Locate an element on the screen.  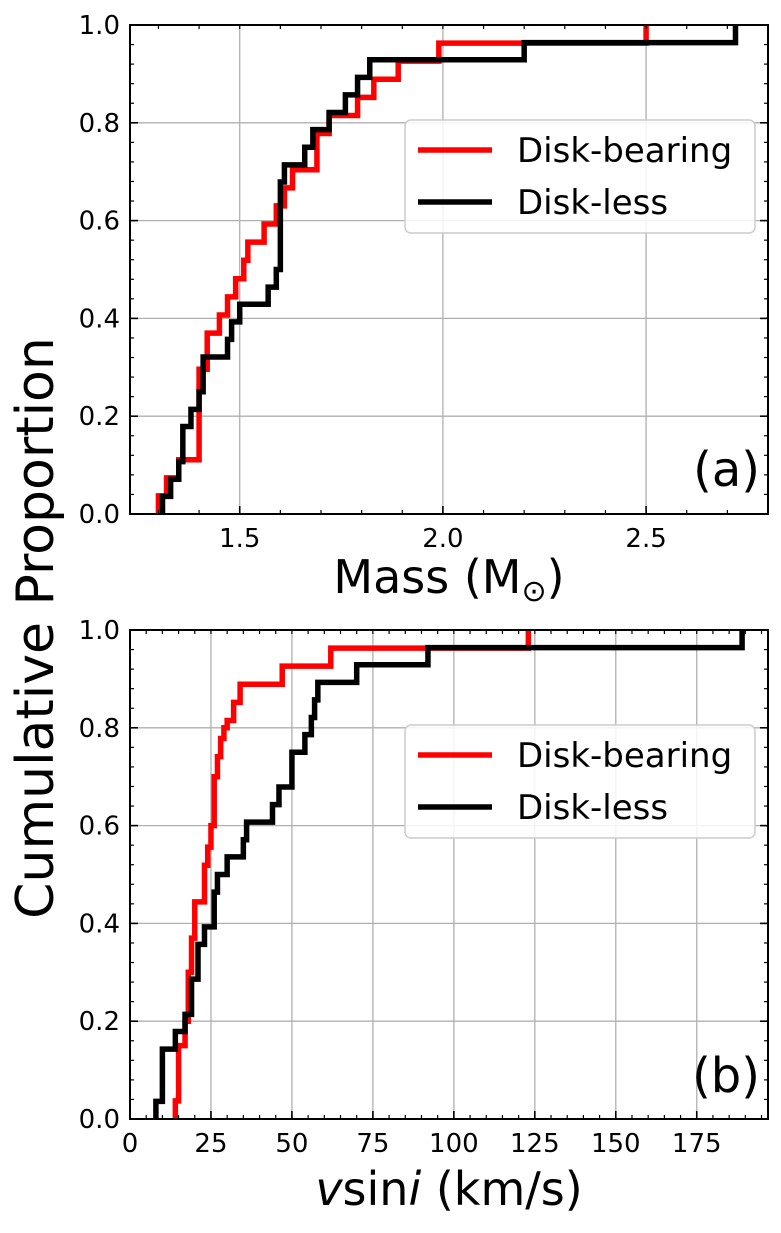
panel-b-tag: (b) is located at coordinates (726, 1076).